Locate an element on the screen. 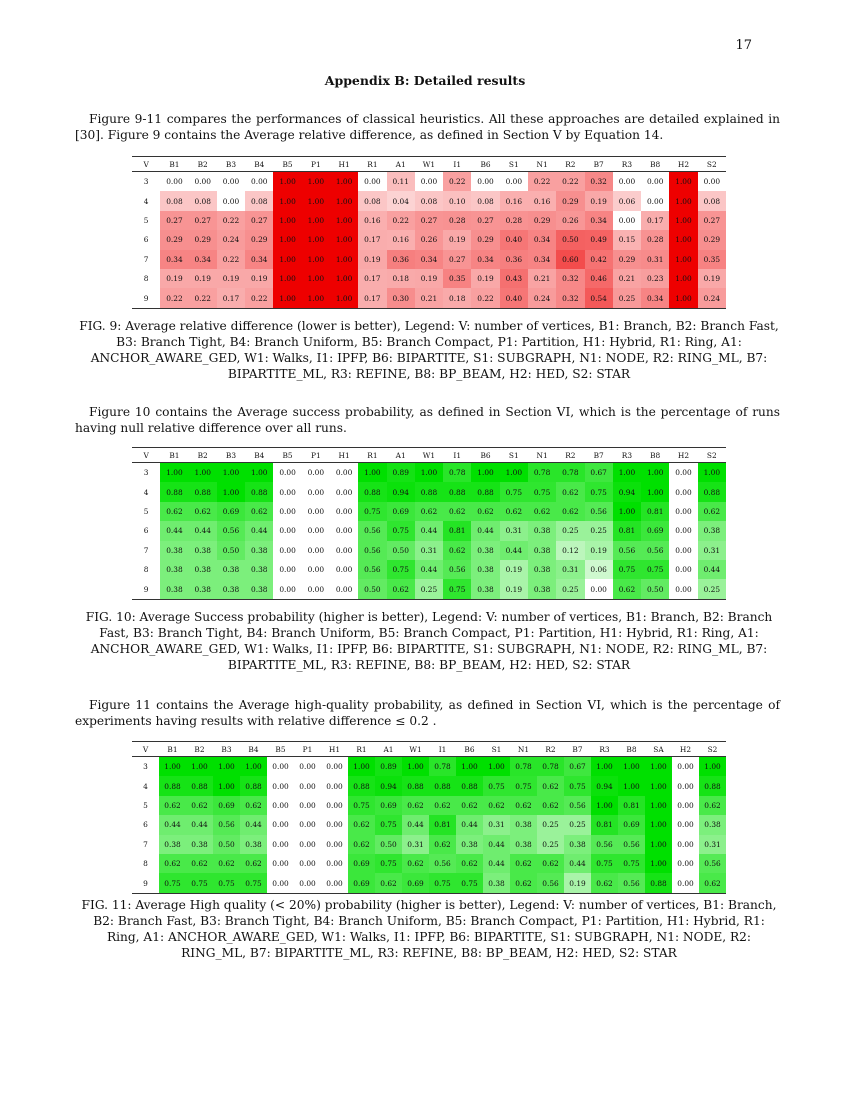 This screenshot has width=850, height=1100. heatmap-cell: 0.89 is located at coordinates (388, 766).